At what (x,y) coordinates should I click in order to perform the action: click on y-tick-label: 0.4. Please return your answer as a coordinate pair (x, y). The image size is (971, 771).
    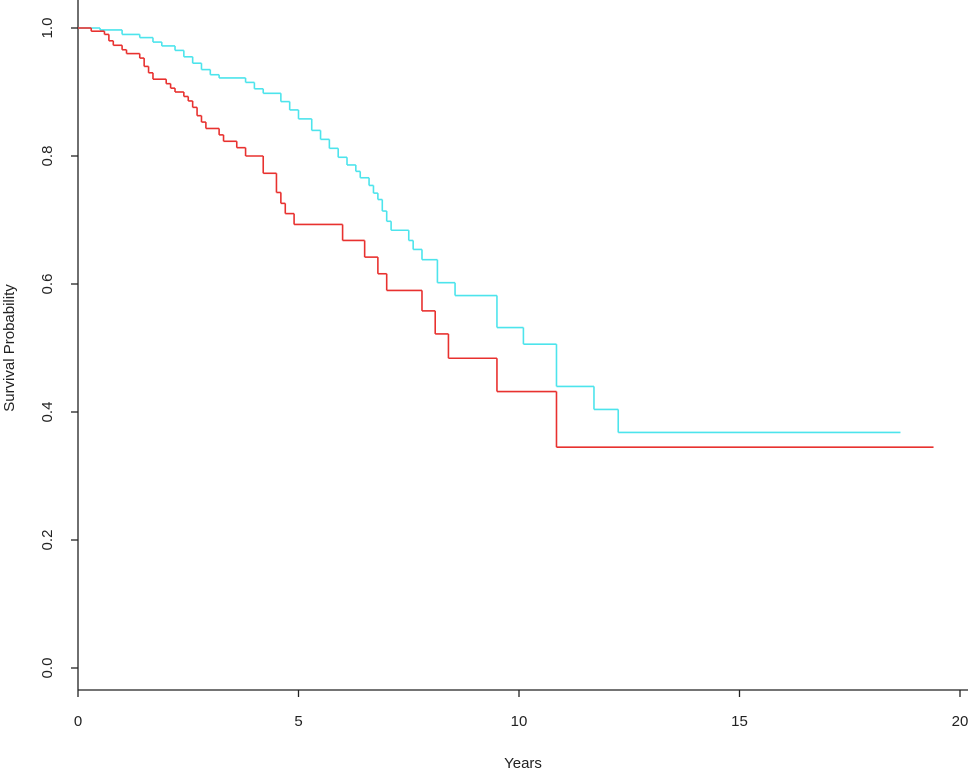
    Looking at the image, I should click on (47, 412).